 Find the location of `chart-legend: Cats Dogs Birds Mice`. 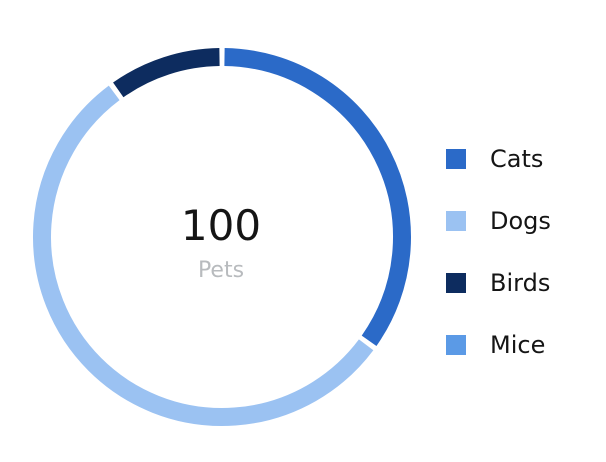

chart-legend: Cats Dogs Birds Mice is located at coordinates (521, 252).